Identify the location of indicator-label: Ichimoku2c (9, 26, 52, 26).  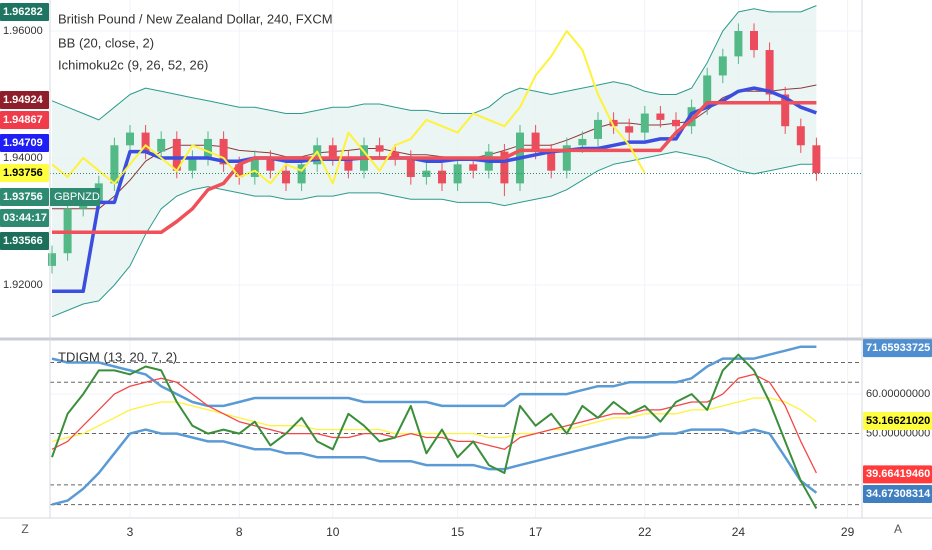
(133, 64).